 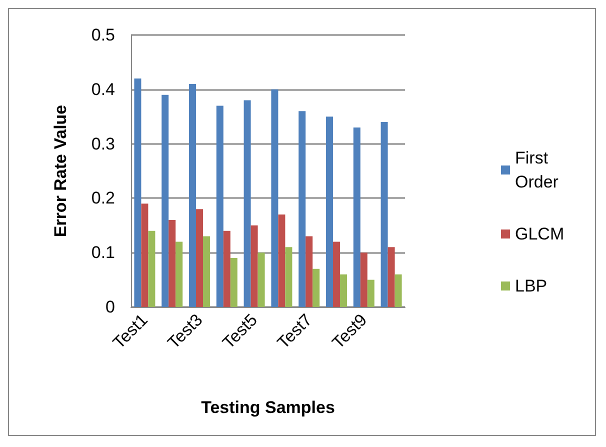 What do you see at coordinates (60, 171) in the screenshot?
I see `y-axis-title: Error Rate Value` at bounding box center [60, 171].